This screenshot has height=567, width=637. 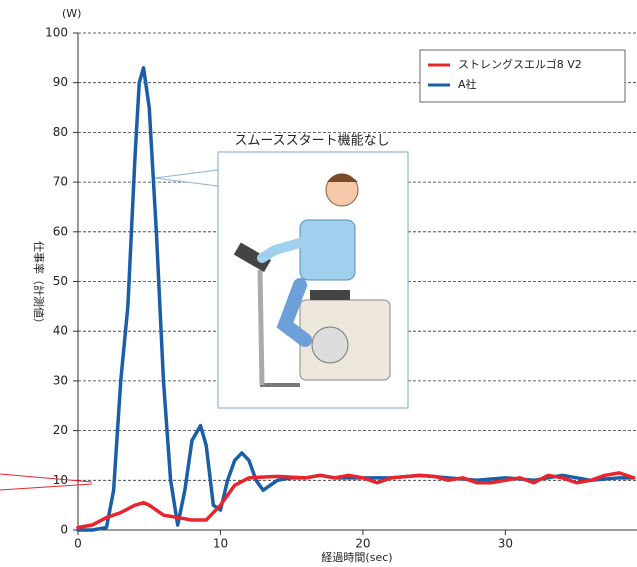 I want to click on legend-label: A社, so click(x=467, y=84).